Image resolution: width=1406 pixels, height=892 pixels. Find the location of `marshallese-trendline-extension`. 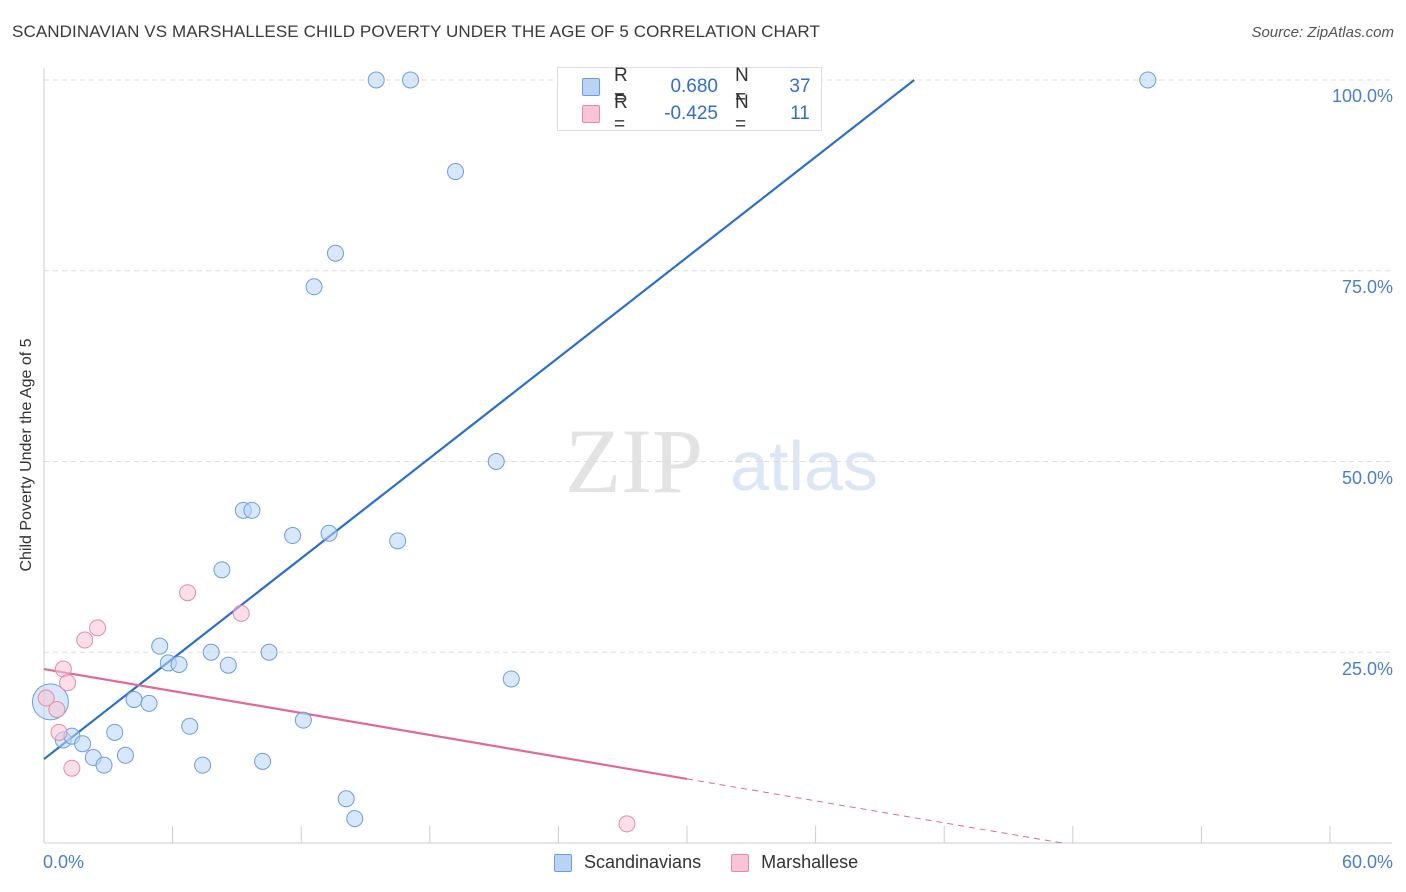

marshallese-trendline-extension is located at coordinates (874, 811).